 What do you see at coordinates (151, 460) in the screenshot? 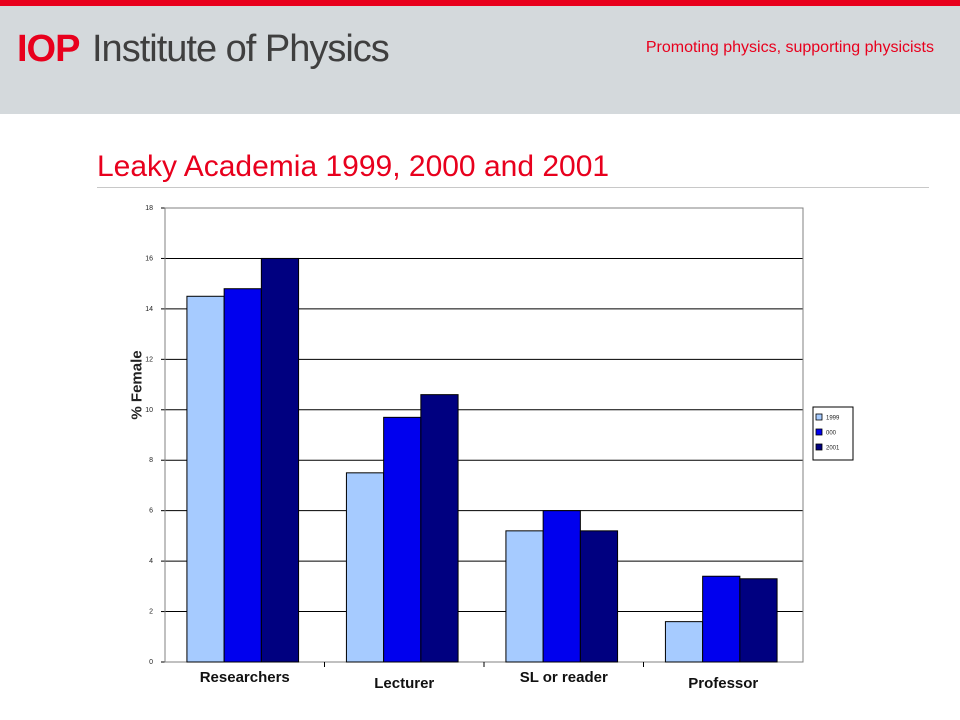
I see `y-tick-label: 8` at bounding box center [151, 460].